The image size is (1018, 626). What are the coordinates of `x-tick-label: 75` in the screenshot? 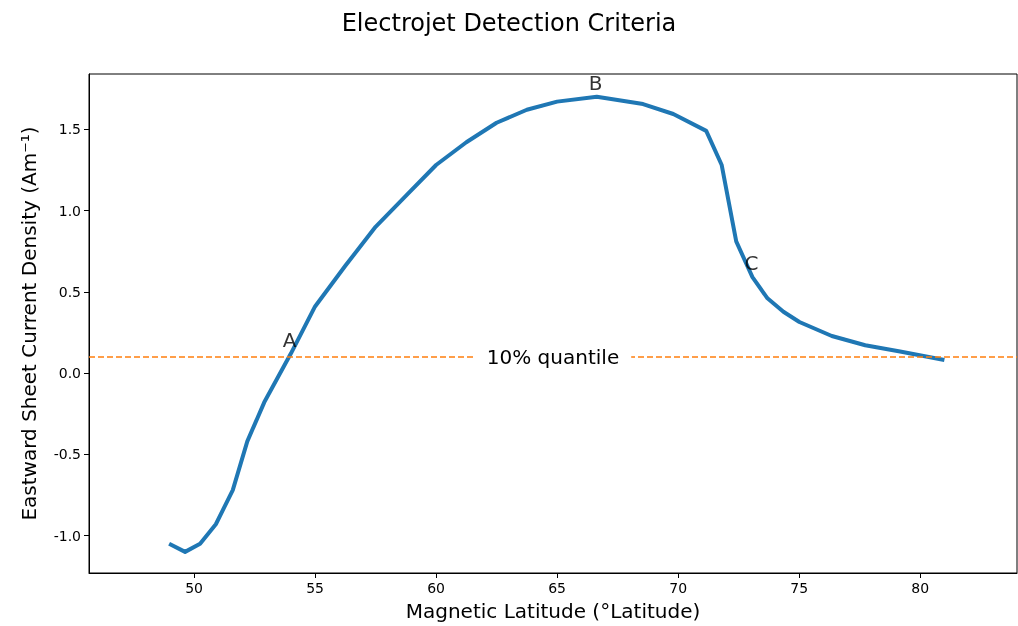 It's located at (799, 588).